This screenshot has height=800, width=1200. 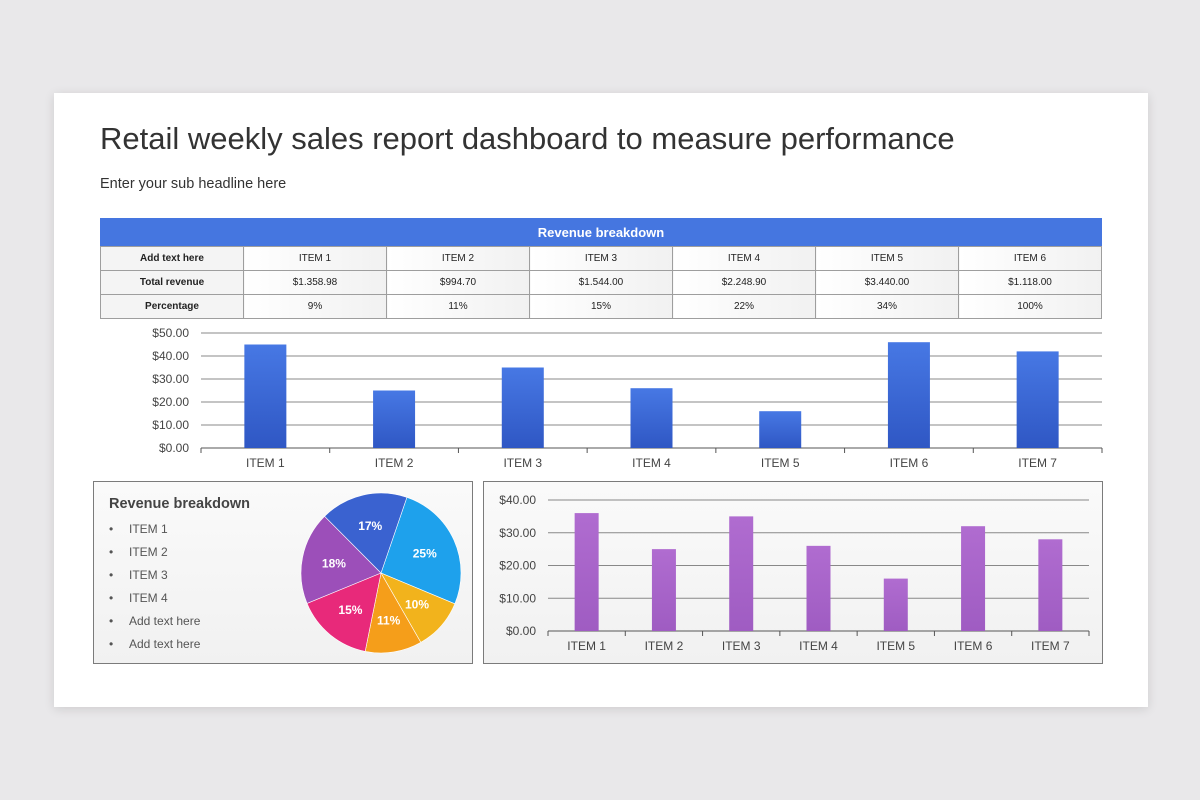 What do you see at coordinates (350, 610) in the screenshot?
I see `pie-slice-label: 15%` at bounding box center [350, 610].